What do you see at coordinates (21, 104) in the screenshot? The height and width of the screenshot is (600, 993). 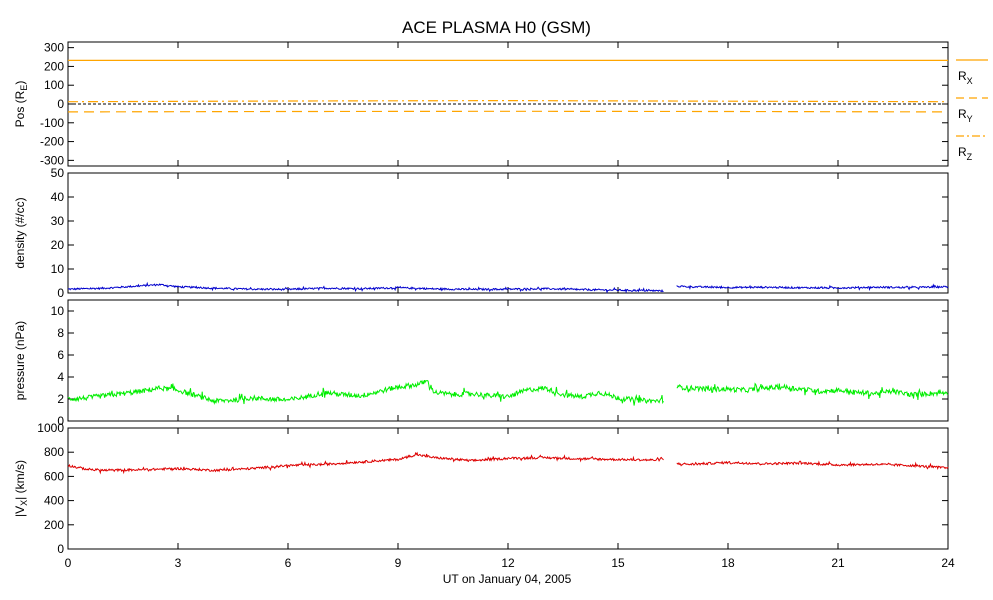 I see `y-axis-label: Pos (RE)` at bounding box center [21, 104].